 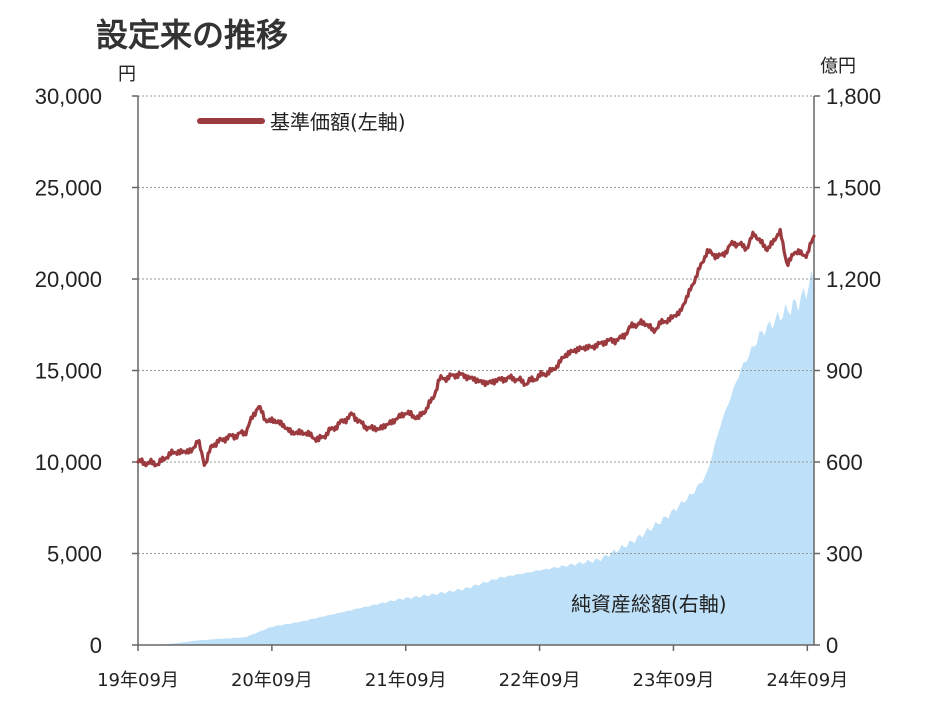 I want to click on right-tick-label: 1,800, so click(x=853, y=96).